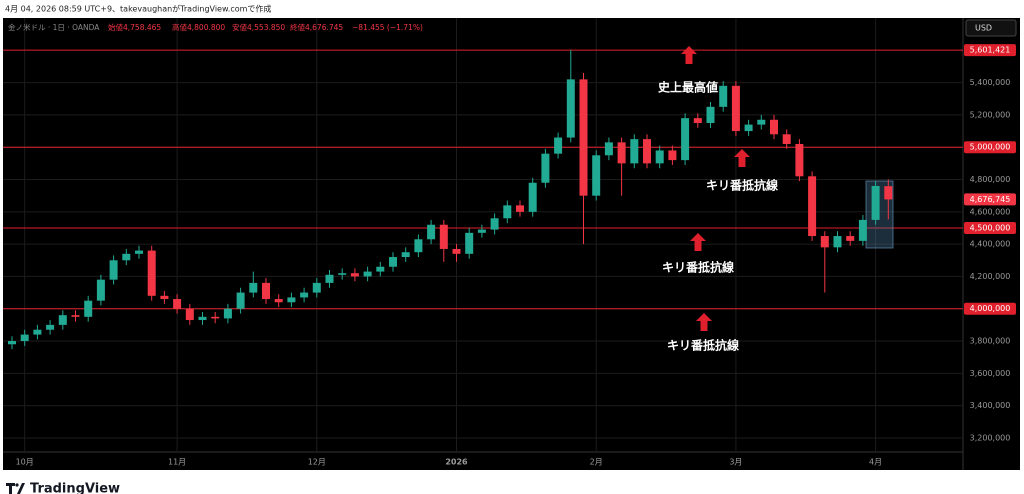 The width and height of the screenshot is (1024, 494). What do you see at coordinates (990, 211) in the screenshot?
I see `y-tick-label: 4,600,000` at bounding box center [990, 211].